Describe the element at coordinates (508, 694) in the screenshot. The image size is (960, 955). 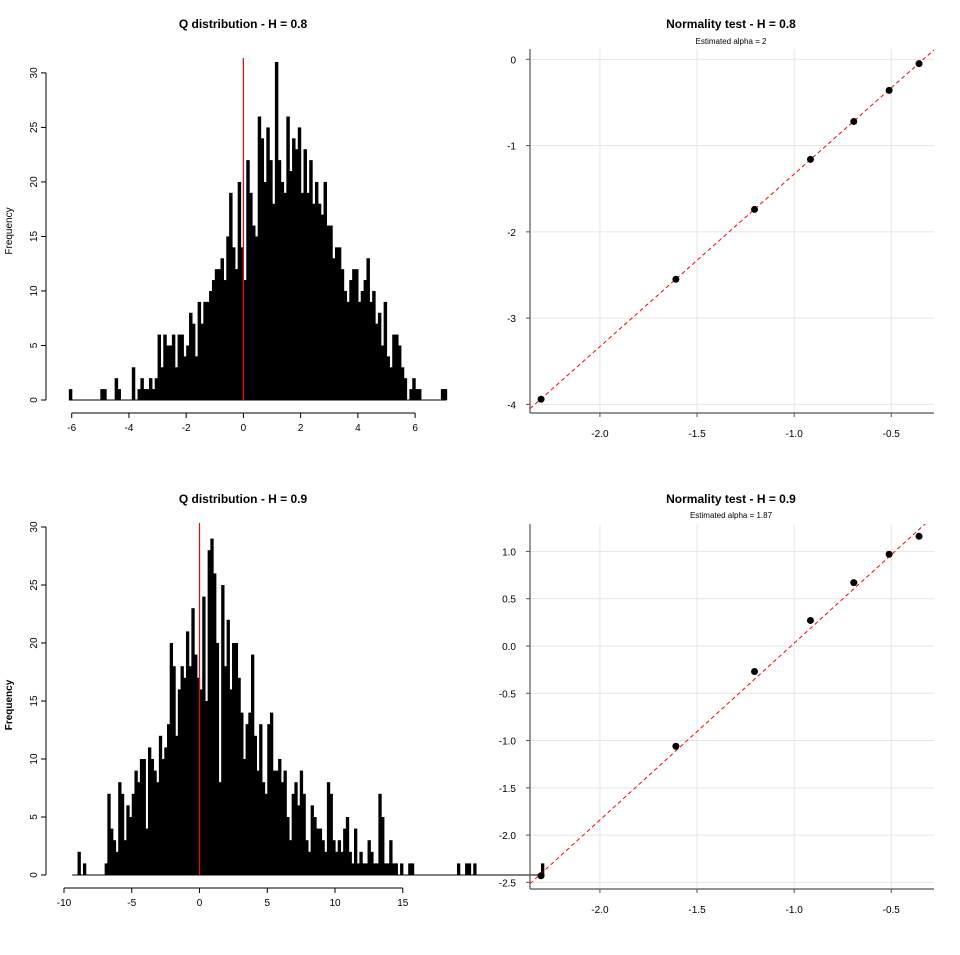
I see `y-tick-label: -0.5` at that location.